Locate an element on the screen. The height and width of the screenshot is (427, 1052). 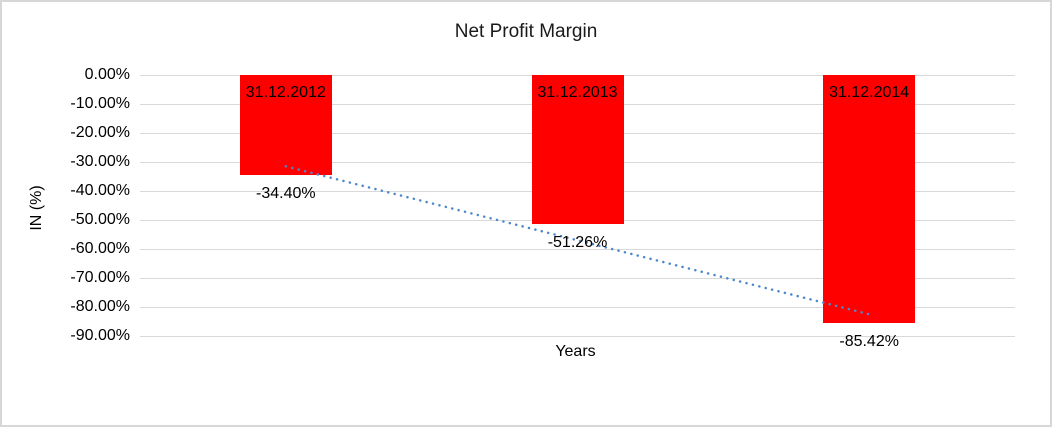
y-tick-label: -80.00% is located at coordinates (100, 306).